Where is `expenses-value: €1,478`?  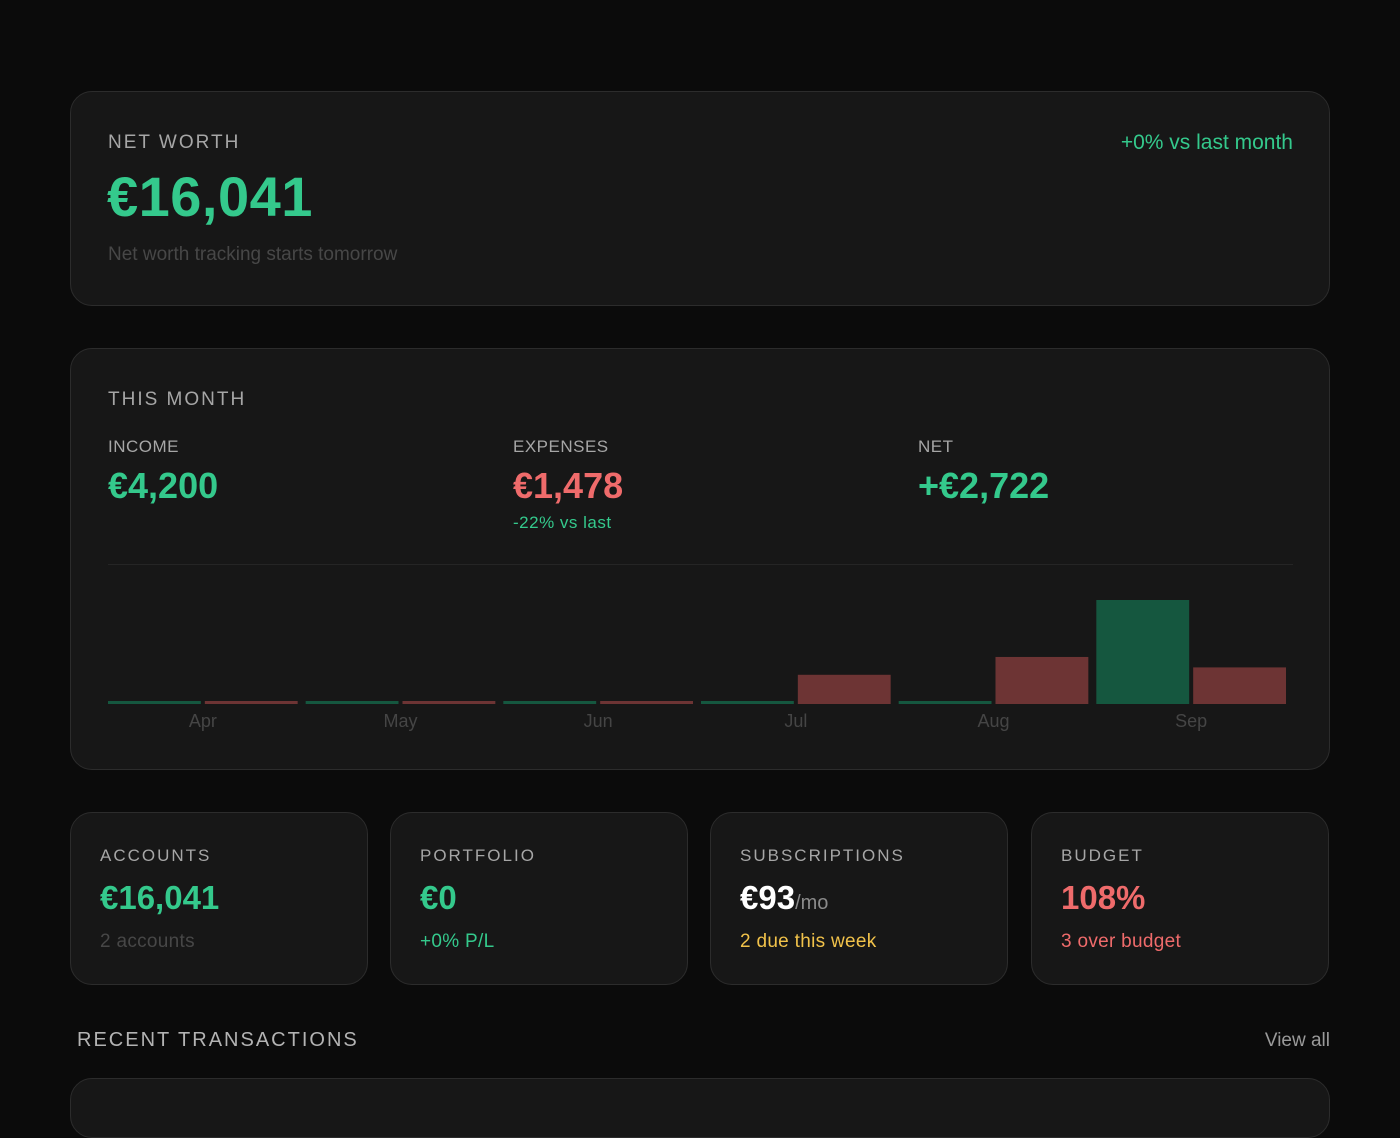
expenses-value: €1,478 is located at coordinates (568, 485).